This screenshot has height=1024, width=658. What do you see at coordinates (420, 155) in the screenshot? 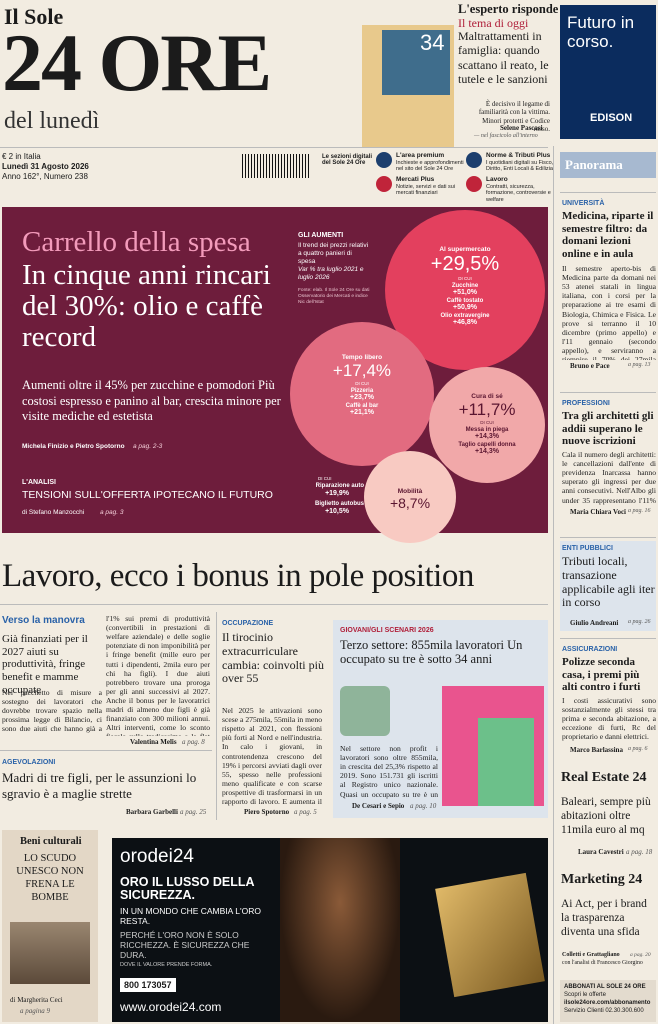
I see `digital-title: L'area premium` at bounding box center [420, 155].